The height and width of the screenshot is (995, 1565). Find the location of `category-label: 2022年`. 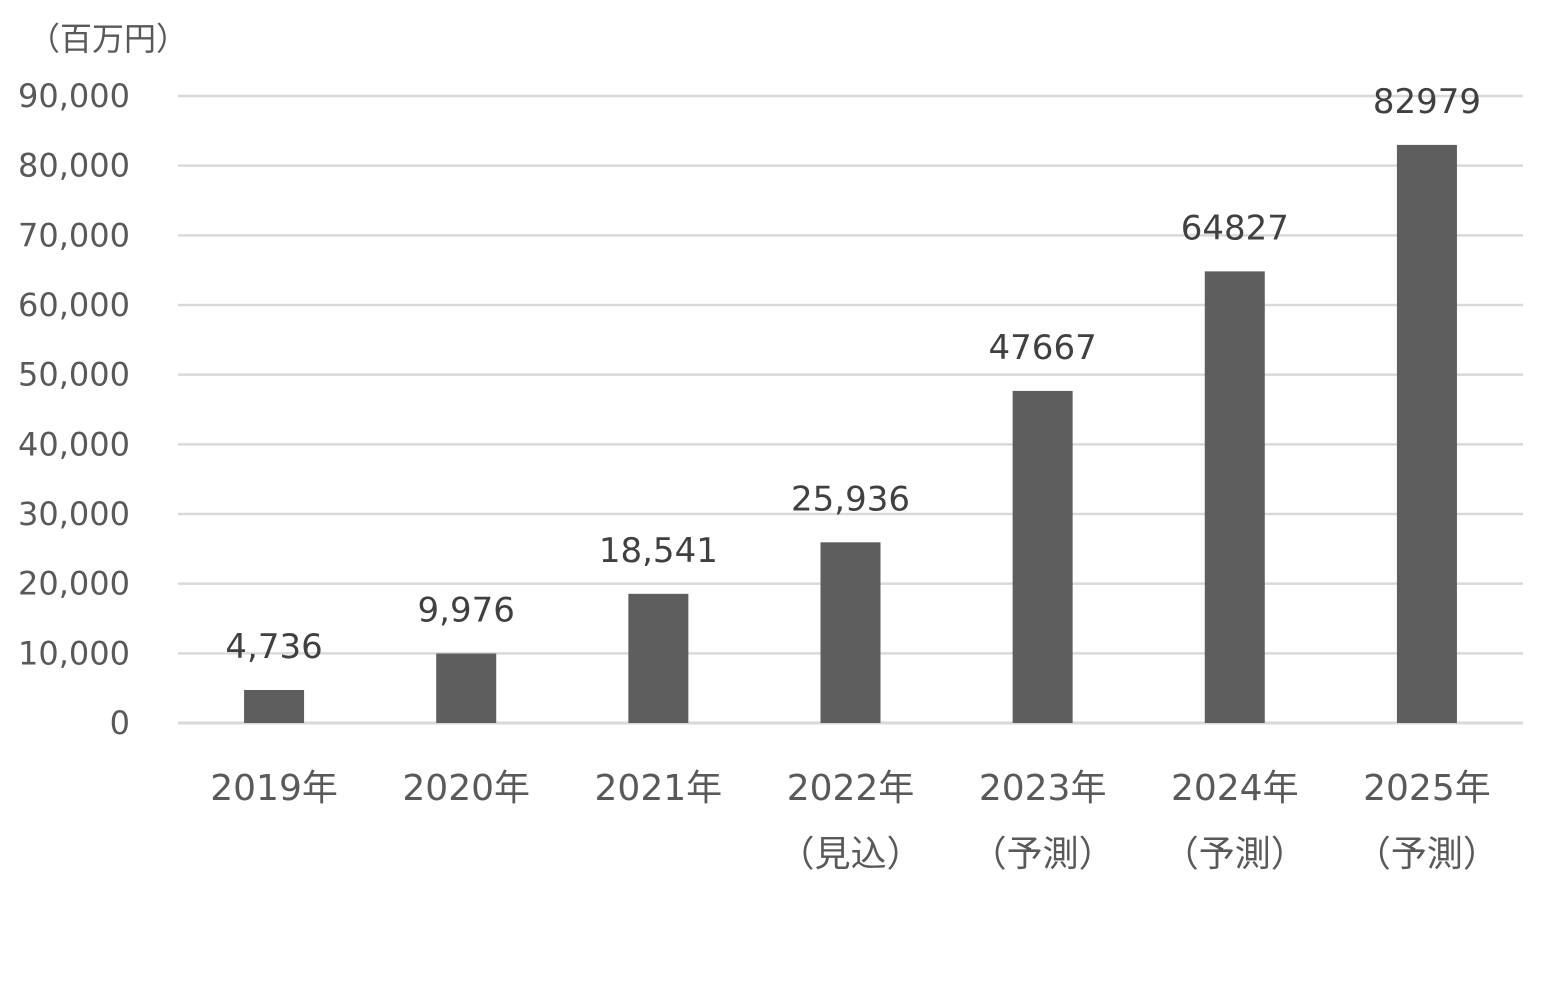

category-label: 2022年 is located at coordinates (851, 788).